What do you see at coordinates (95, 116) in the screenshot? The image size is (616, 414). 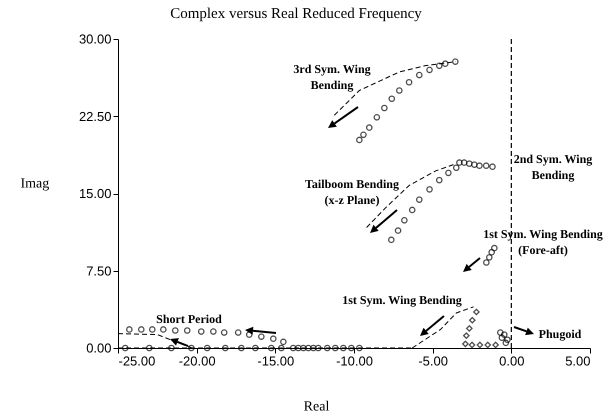 I see `y-tick-label: 22.50` at bounding box center [95, 116].